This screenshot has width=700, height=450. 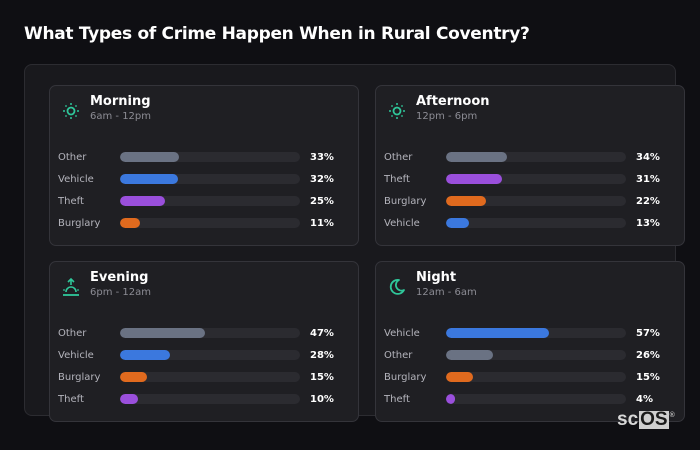 I want to click on bar-value: 22%, so click(x=648, y=201).